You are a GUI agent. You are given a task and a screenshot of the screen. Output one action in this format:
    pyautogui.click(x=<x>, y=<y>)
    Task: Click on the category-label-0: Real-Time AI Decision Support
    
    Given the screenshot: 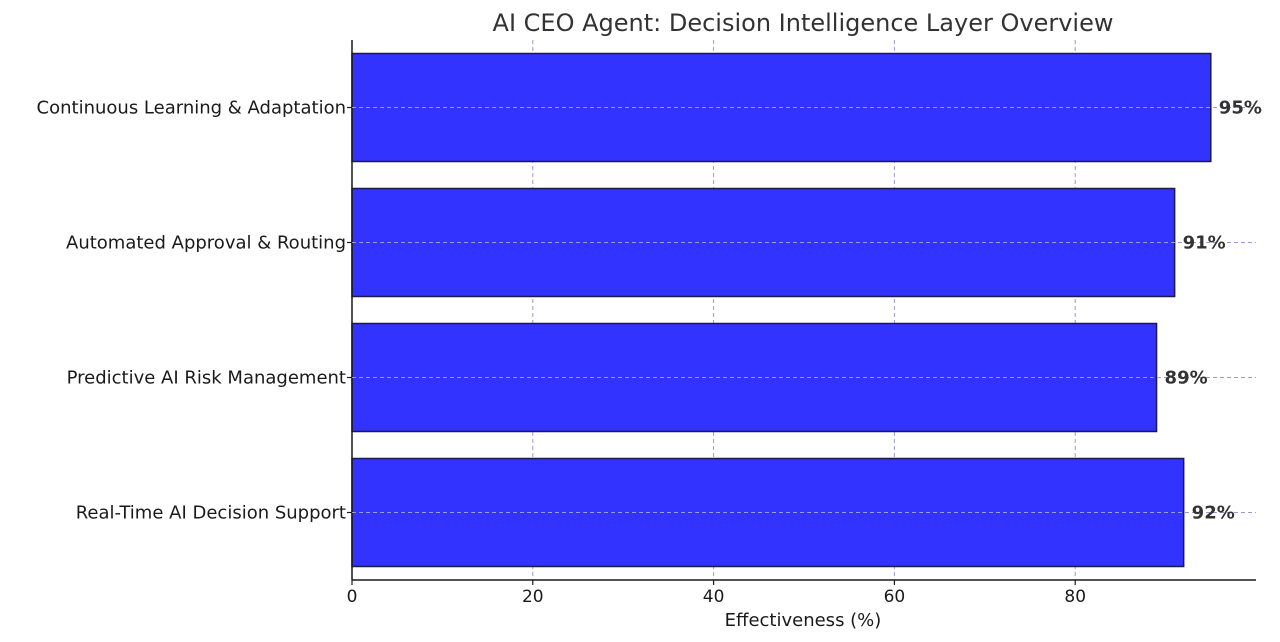 What is the action you would take?
    pyautogui.click(x=211, y=513)
    